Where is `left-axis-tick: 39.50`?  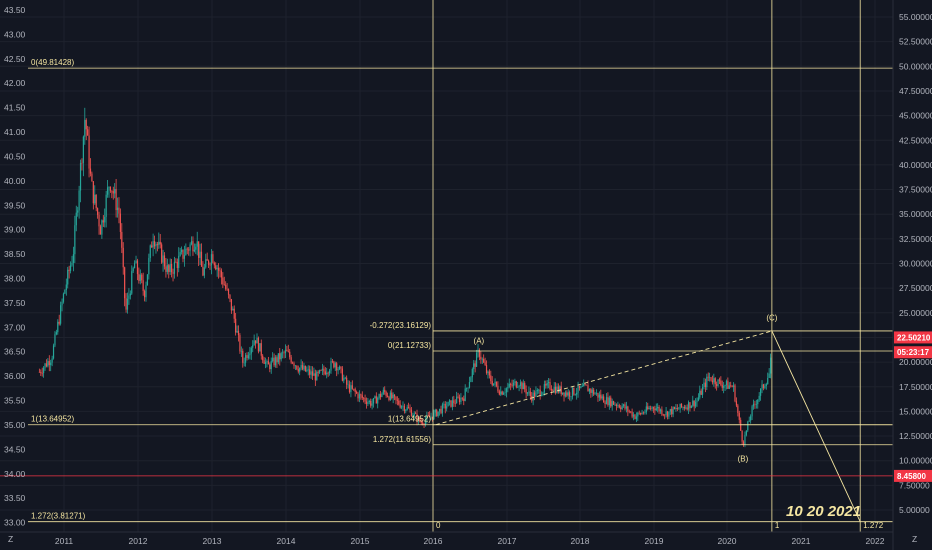
left-axis-tick: 39.50 is located at coordinates (15, 205).